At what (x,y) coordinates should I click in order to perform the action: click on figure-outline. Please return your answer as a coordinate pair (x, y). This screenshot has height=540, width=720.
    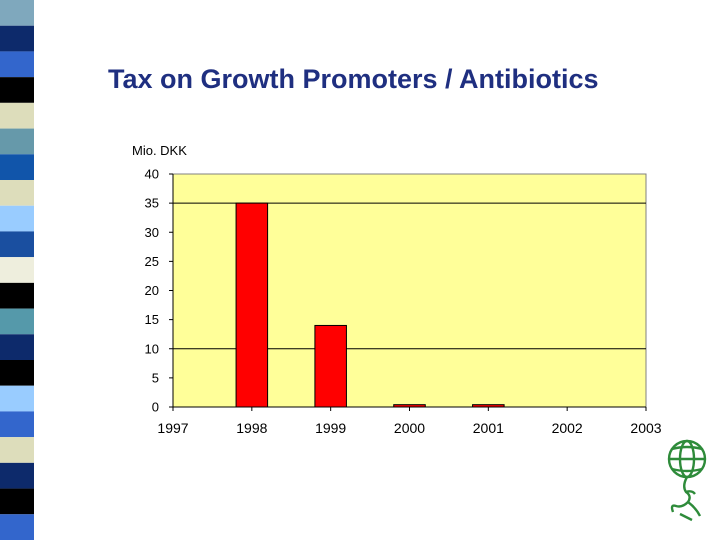
    Looking at the image, I should click on (686, 499).